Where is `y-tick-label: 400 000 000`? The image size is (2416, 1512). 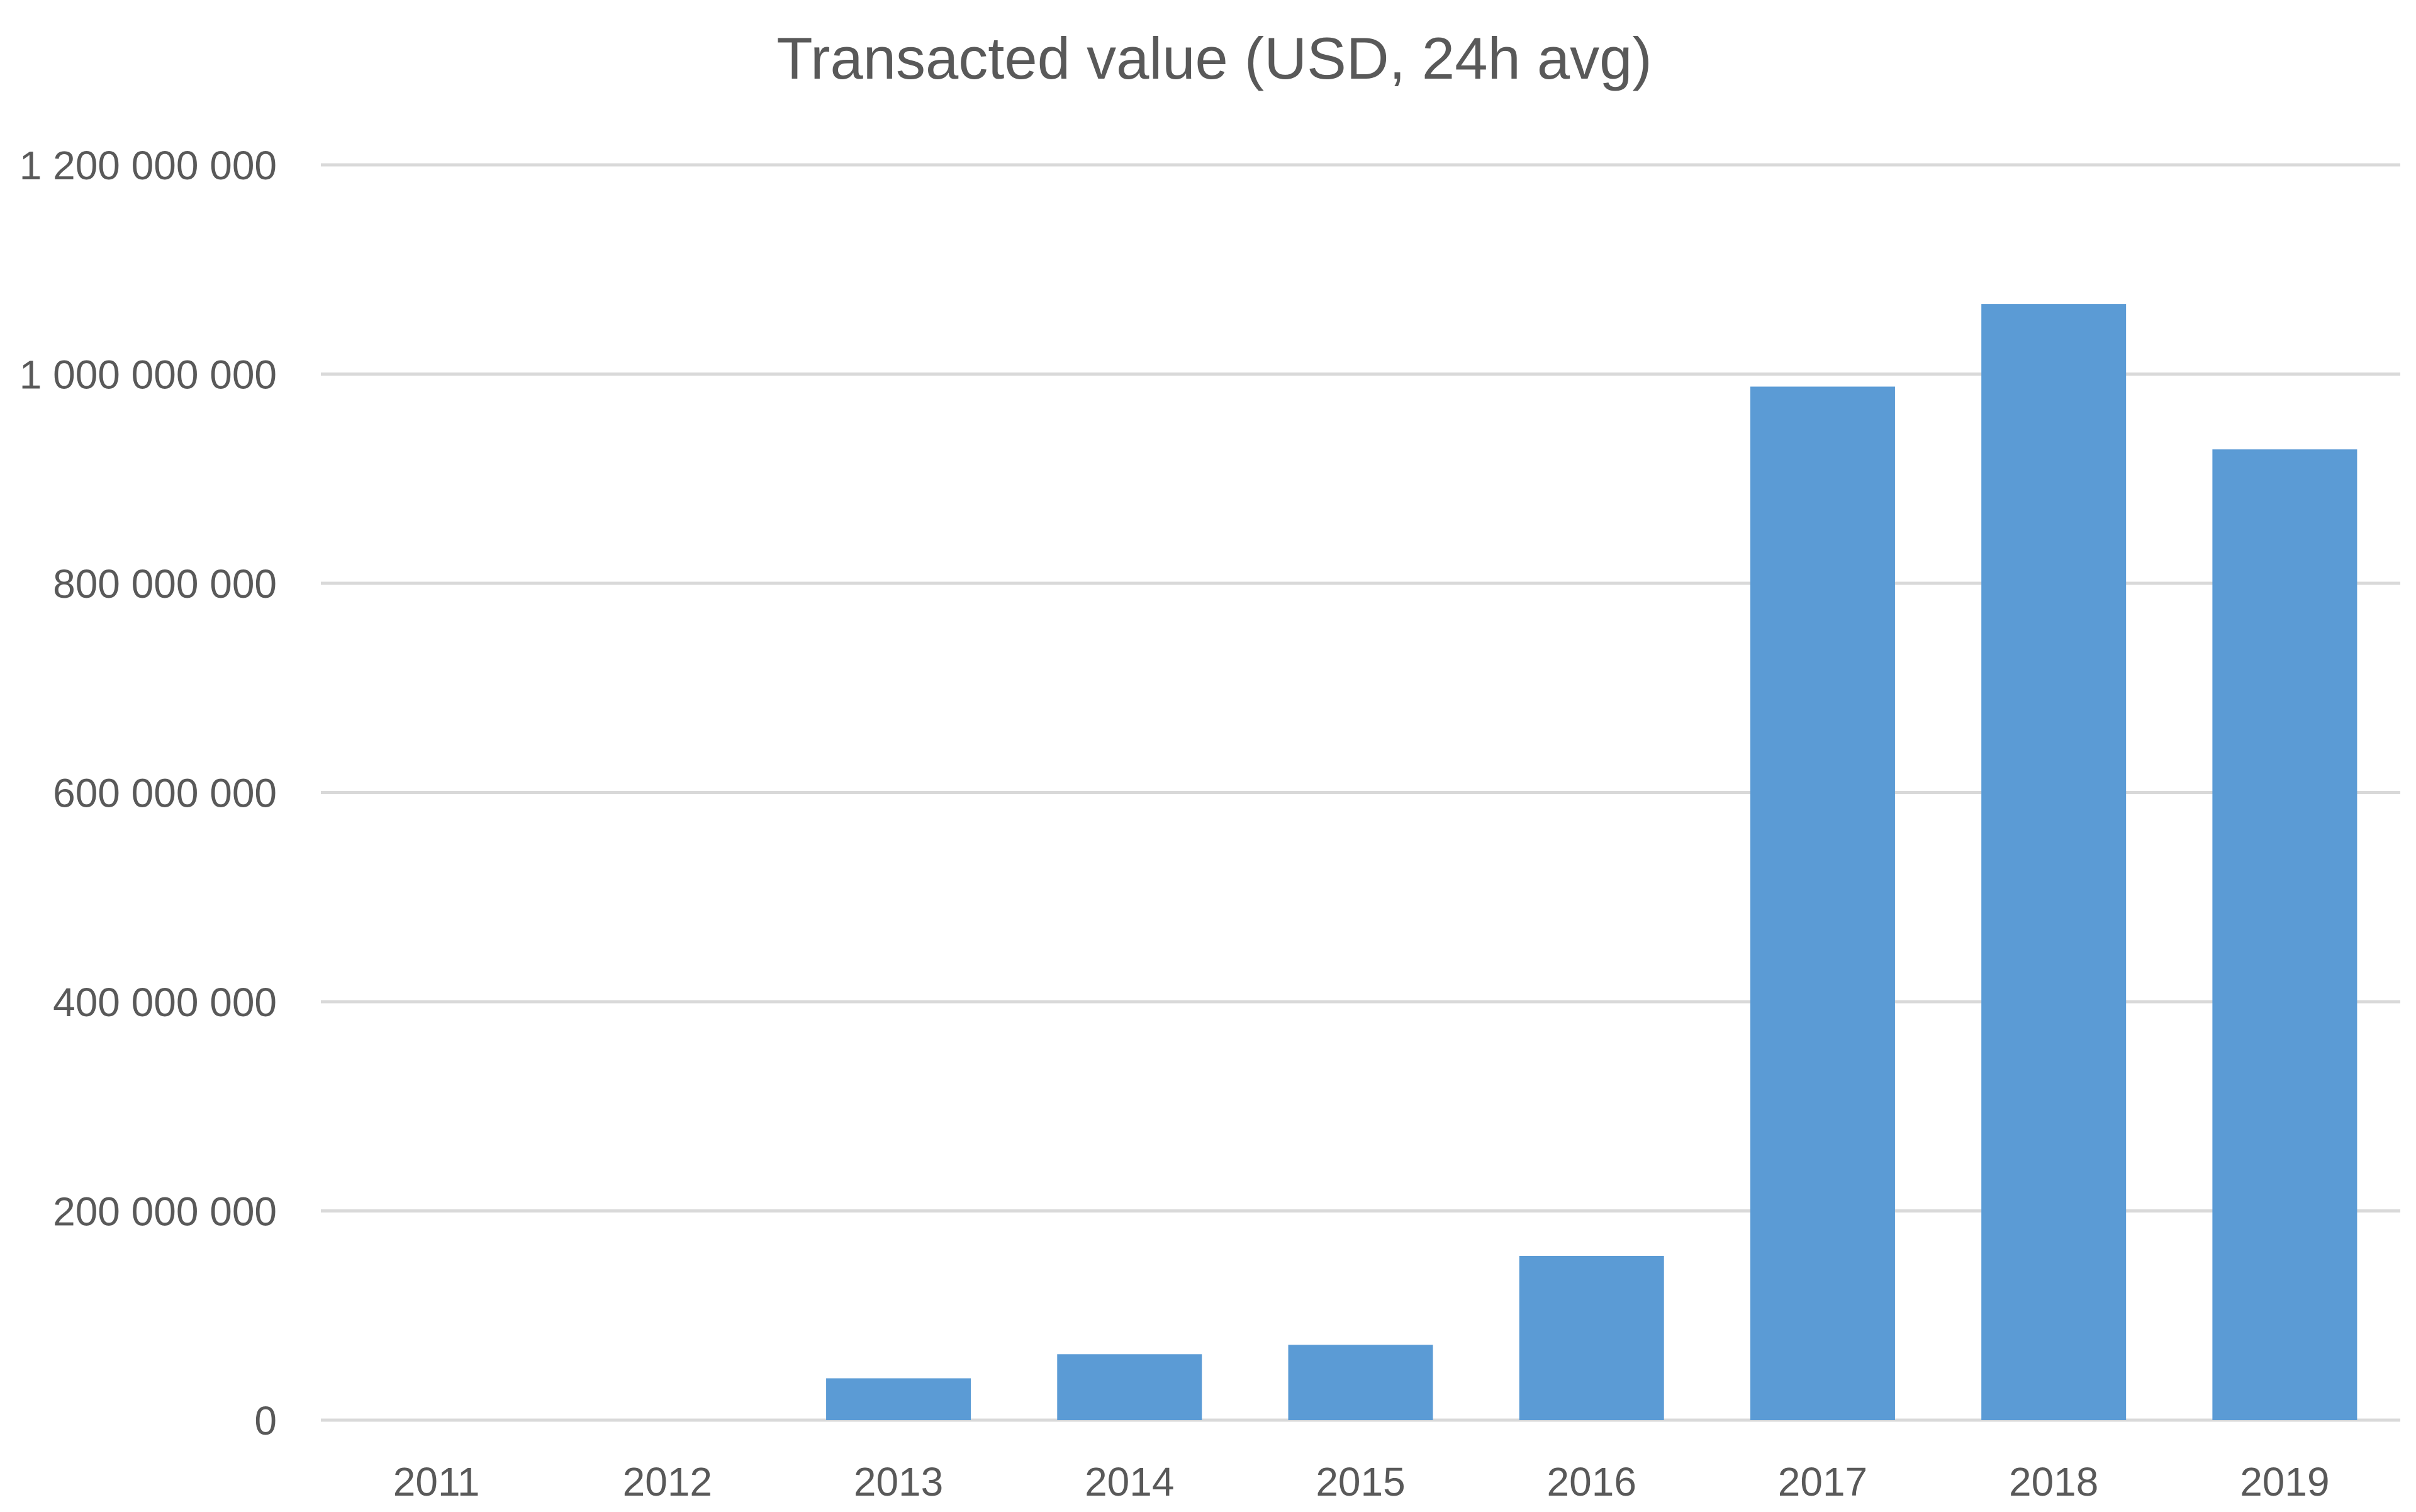
y-tick-label: 400 000 000 is located at coordinates (165, 1002).